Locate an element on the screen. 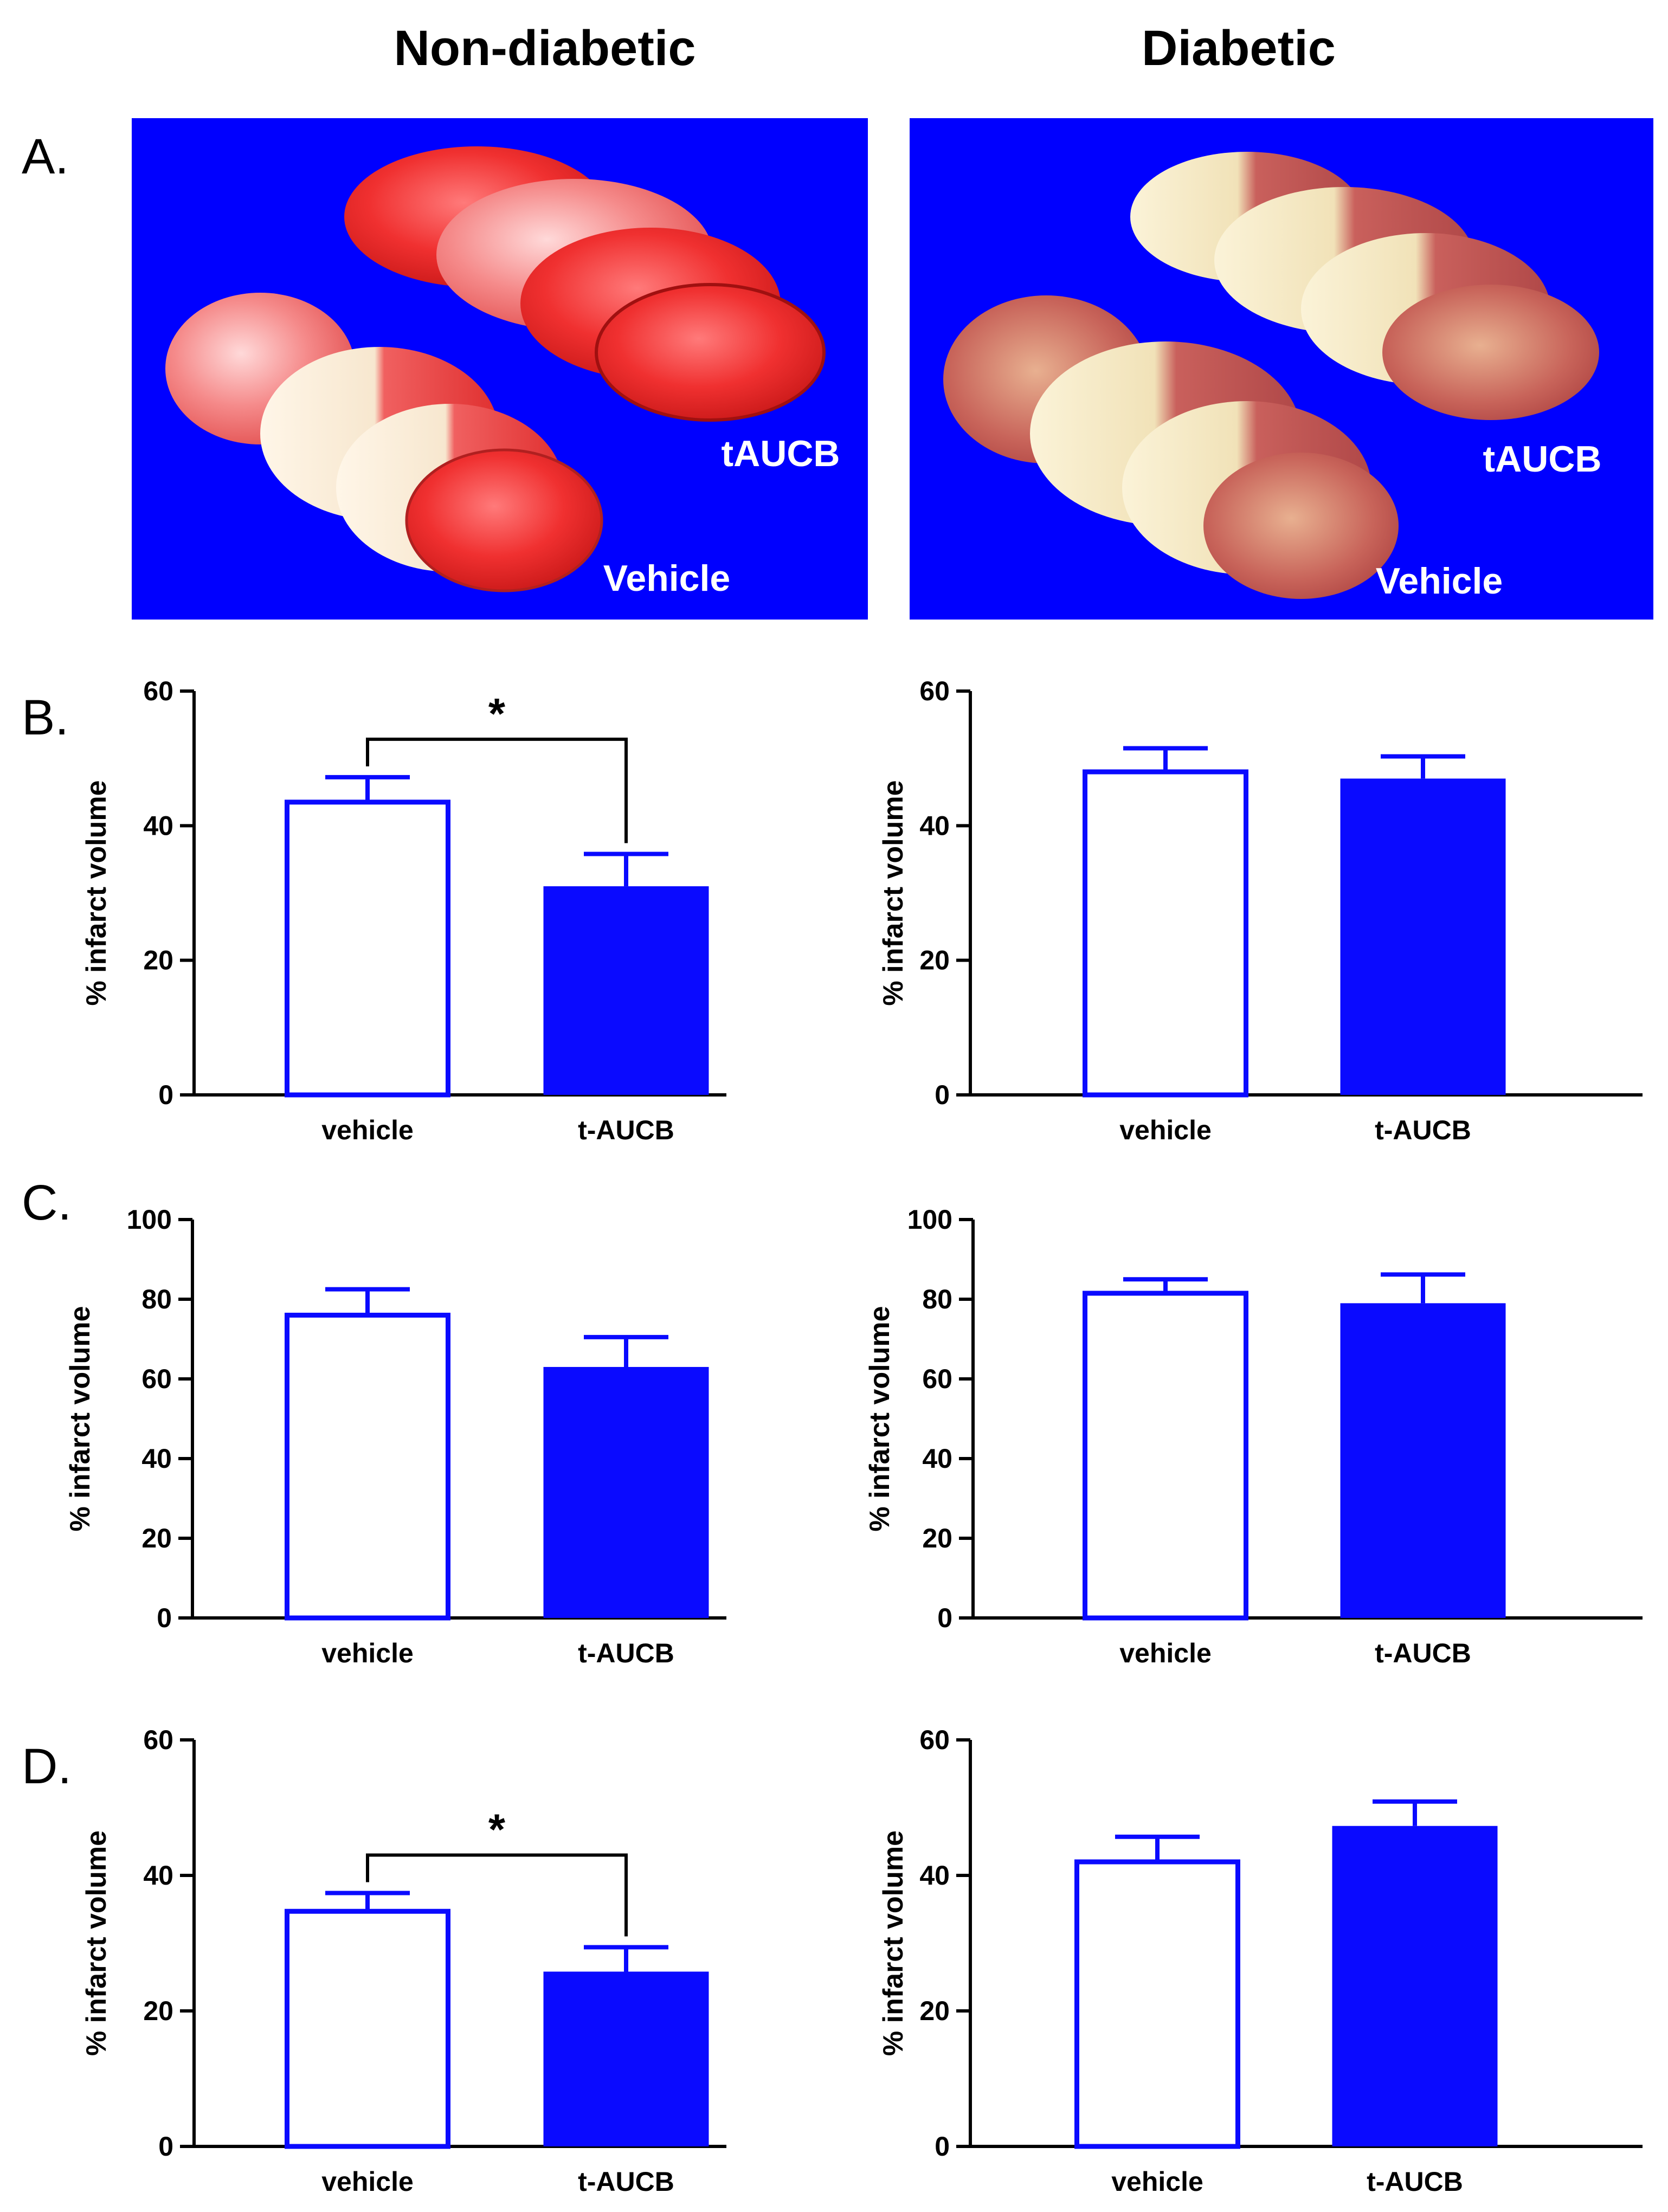  panel-letter-d: D. is located at coordinates (47, 1766).